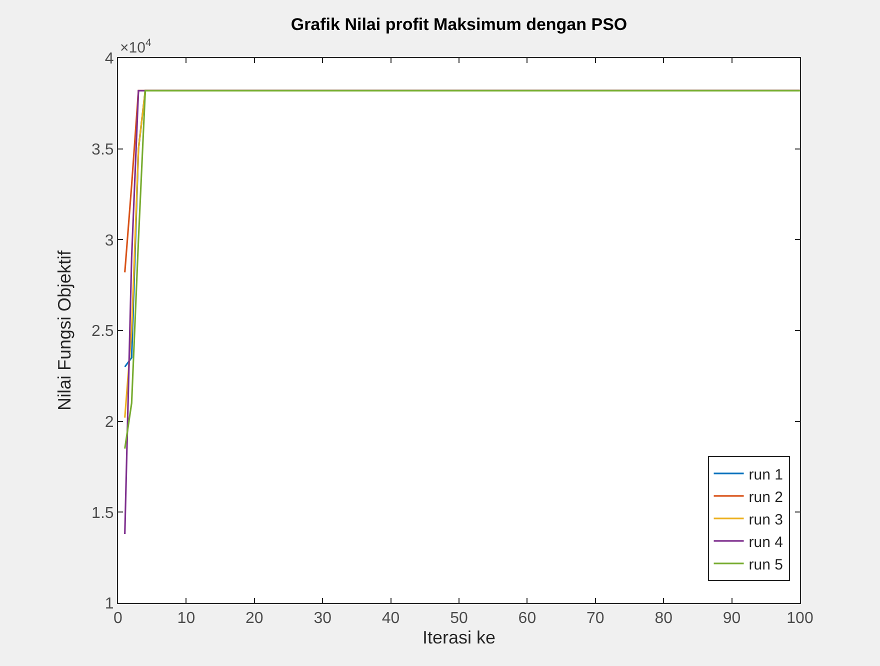 This screenshot has height=666, width=880. Describe the element at coordinates (118, 619) in the screenshot. I see `x-tick-label: 0` at that location.